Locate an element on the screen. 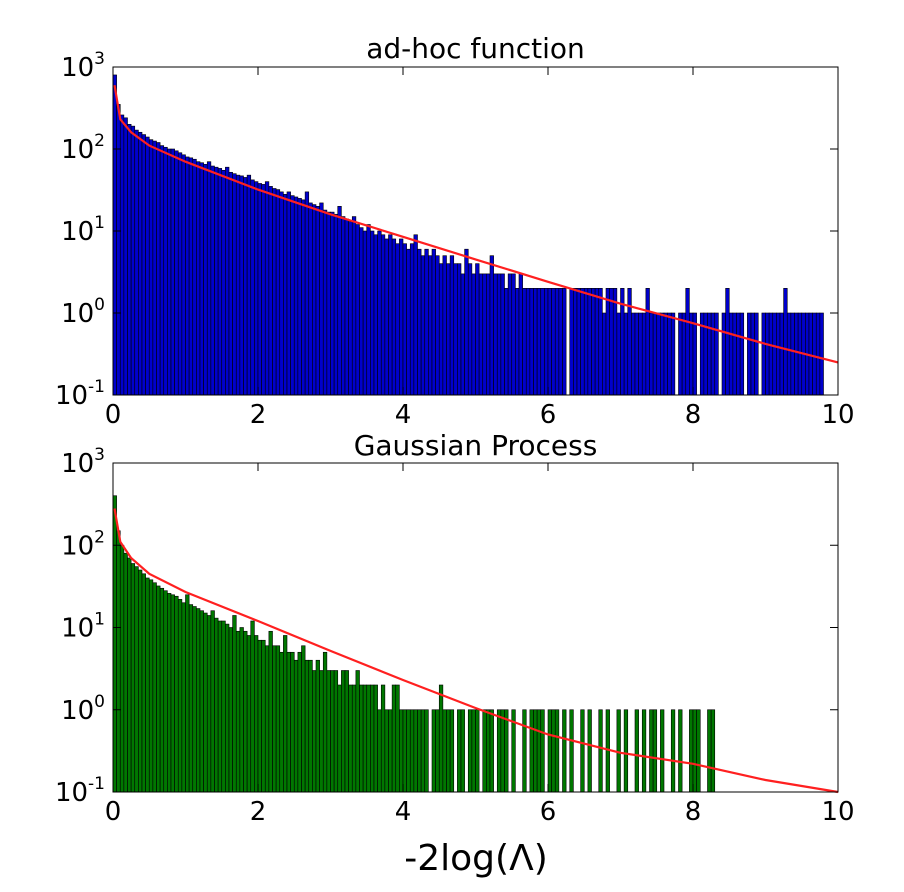 The width and height of the screenshot is (904, 892). x-tick-label: 6 is located at coordinates (548, 812).